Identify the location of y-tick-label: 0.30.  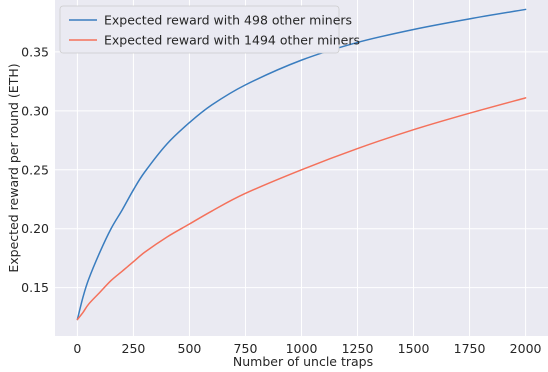
(35, 110).